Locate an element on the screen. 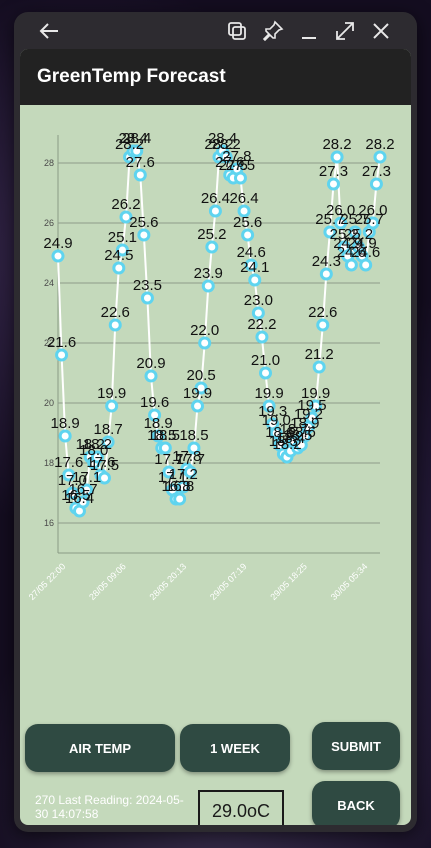 This screenshot has width=431, height=848. data-label: 18.2 is located at coordinates (90, 444).